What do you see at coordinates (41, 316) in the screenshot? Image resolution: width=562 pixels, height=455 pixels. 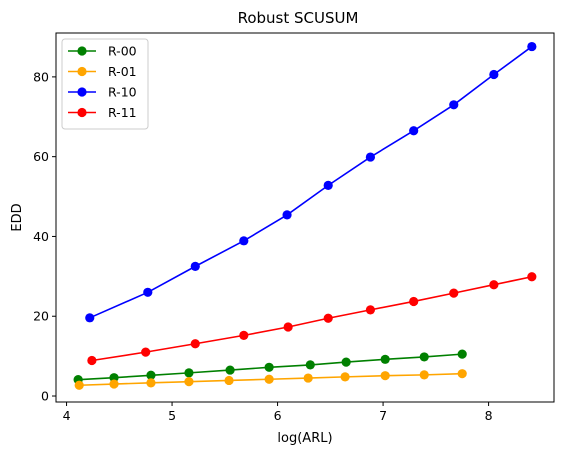 I see `y-tick-label: 20` at bounding box center [41, 316].